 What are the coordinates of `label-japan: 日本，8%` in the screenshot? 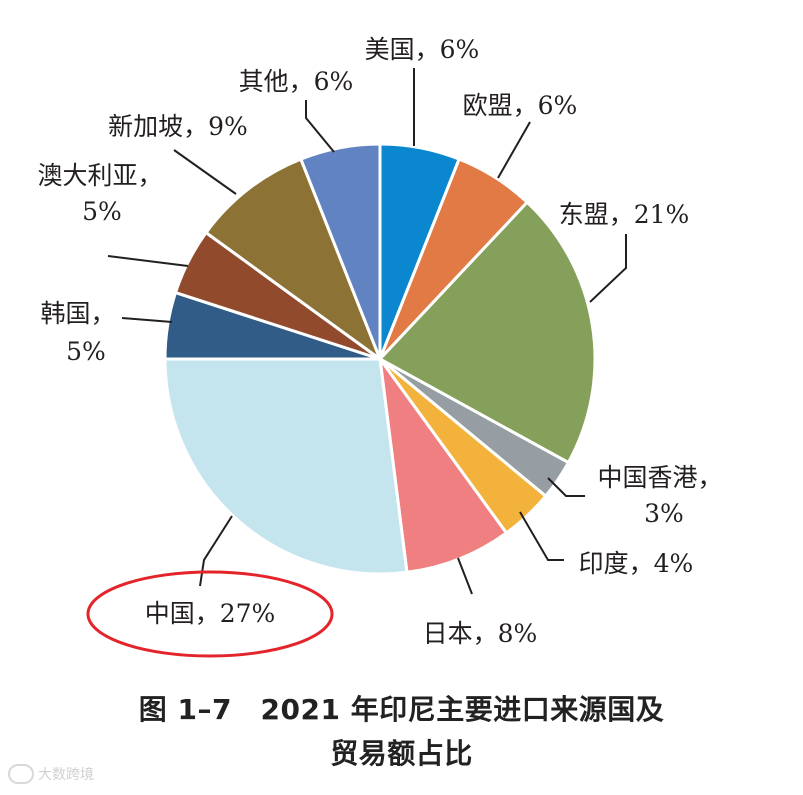 It's located at (480, 633).